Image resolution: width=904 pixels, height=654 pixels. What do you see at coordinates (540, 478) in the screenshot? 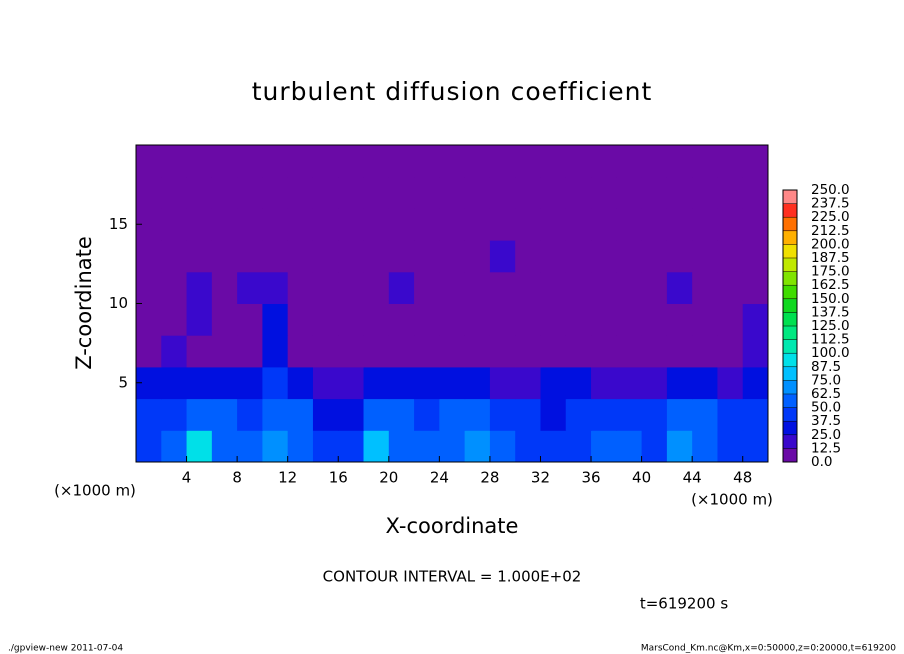
I see `x-tick-label: 32` at bounding box center [540, 478].